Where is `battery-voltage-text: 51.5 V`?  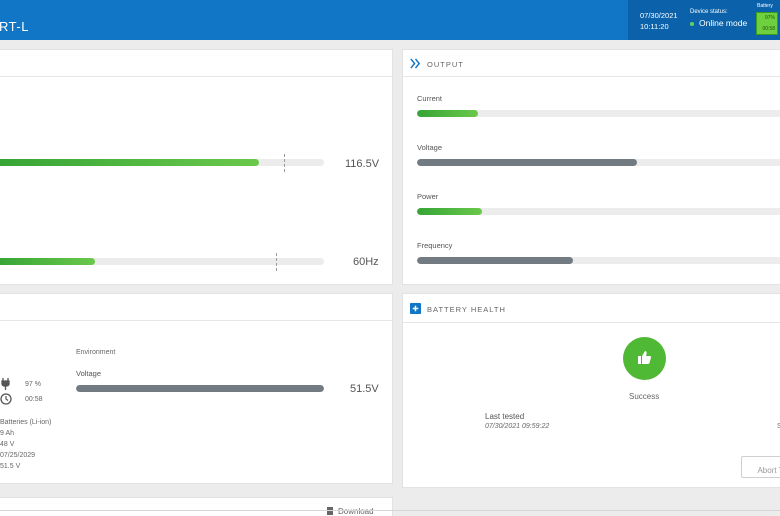
battery-voltage-text: 51.5 V is located at coordinates (10, 466).